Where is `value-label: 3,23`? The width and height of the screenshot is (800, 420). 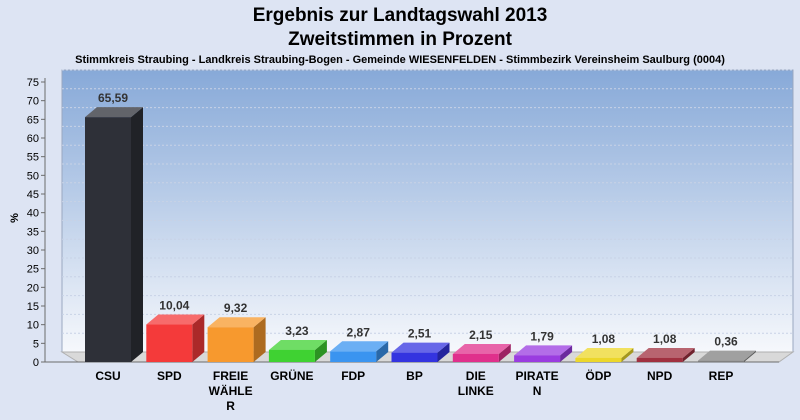 value-label: 3,23 is located at coordinates (297, 331).